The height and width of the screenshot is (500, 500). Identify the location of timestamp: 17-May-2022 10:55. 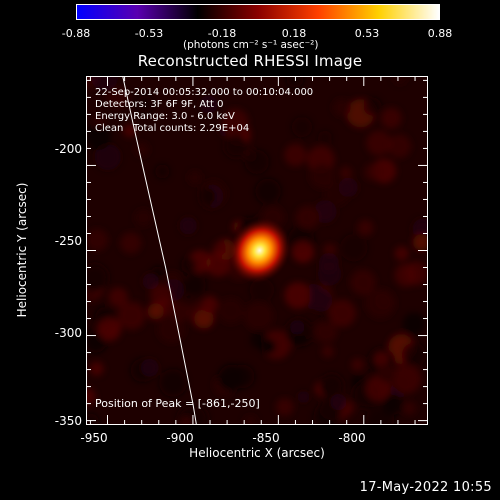
(425, 487).